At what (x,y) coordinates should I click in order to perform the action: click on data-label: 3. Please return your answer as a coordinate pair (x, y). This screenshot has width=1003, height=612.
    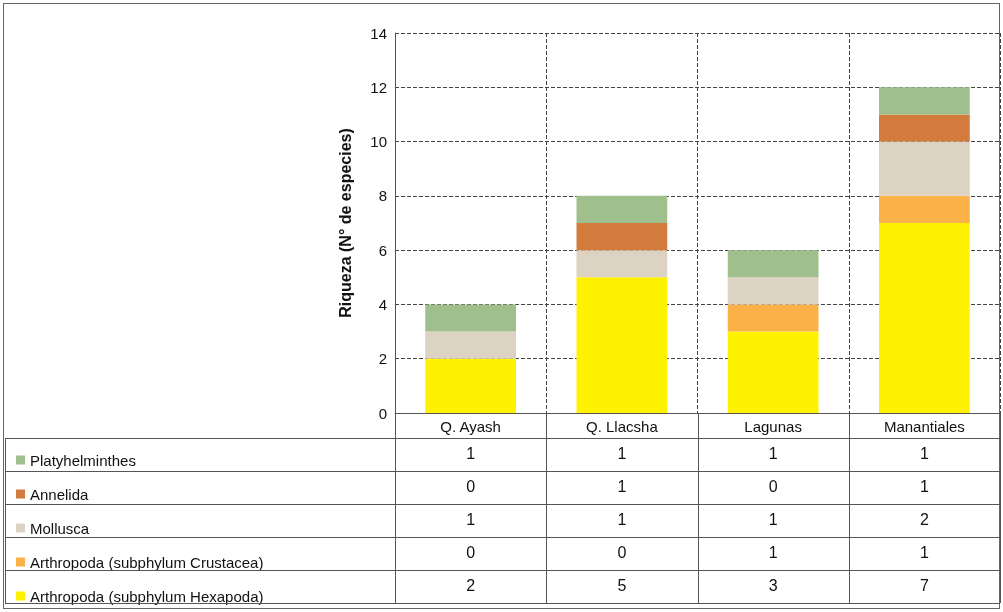
    Looking at the image, I should click on (773, 586).